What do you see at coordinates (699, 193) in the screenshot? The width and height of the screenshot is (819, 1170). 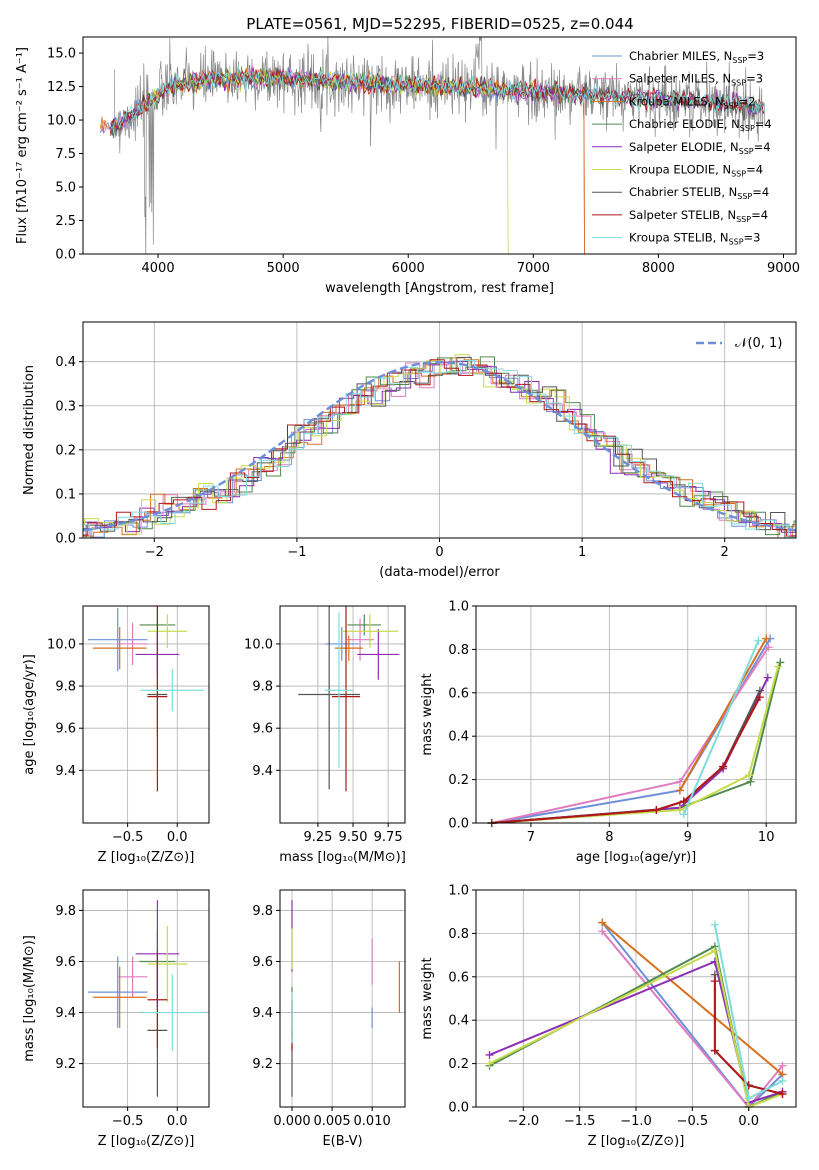 I see `legend-label-chabrier-stelib: Chabrier STELIB, NSSP=4` at bounding box center [699, 193].